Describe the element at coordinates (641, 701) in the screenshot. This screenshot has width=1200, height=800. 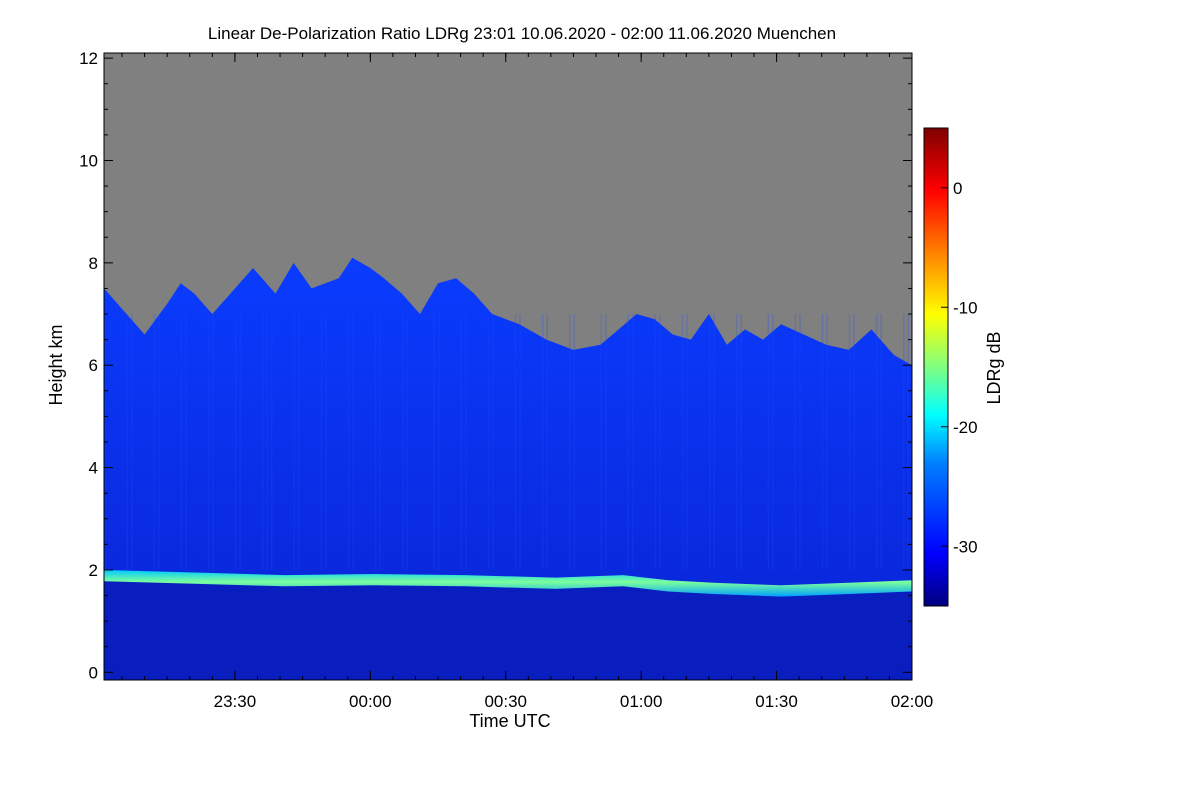
I see `x-tick-label: 01:00` at that location.